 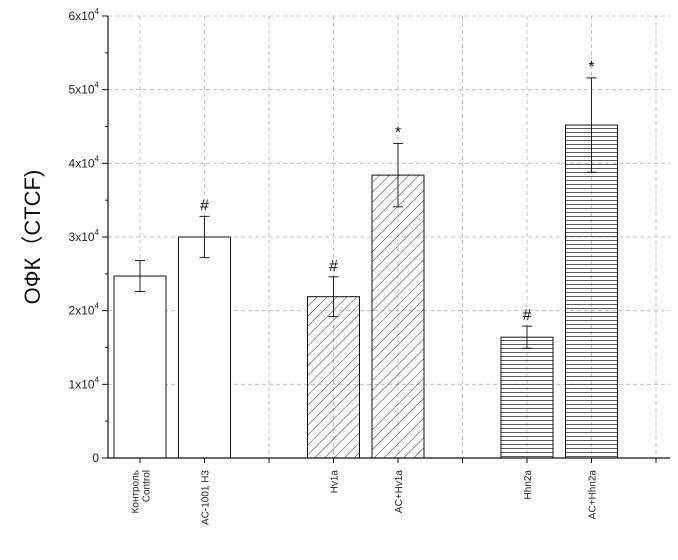 I want to click on x-tick-label: Hhn2a, so click(x=528, y=485).